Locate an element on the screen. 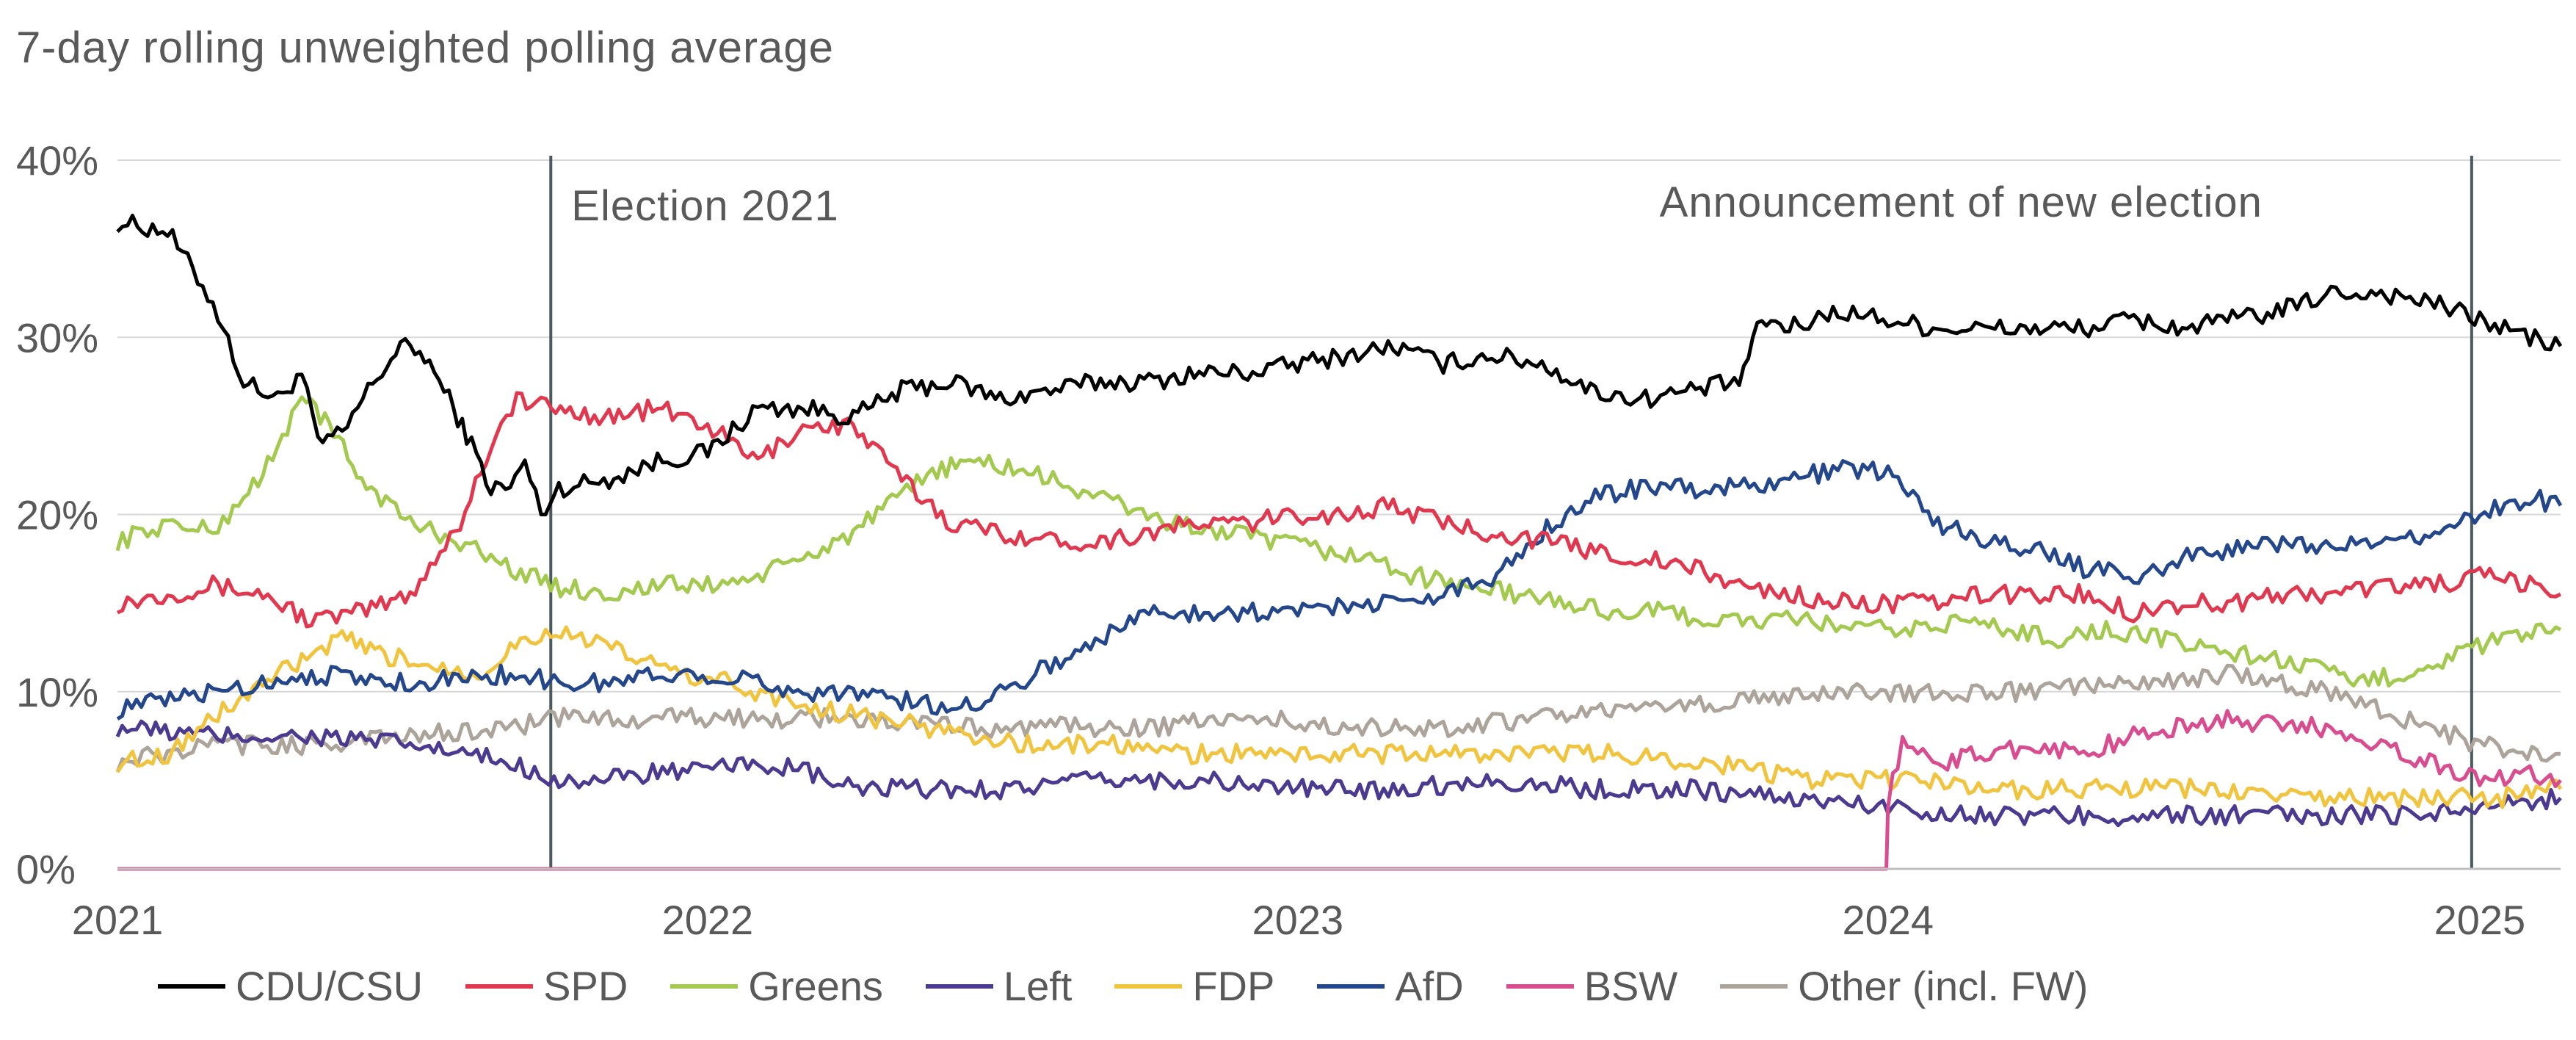  legend-label: BSW is located at coordinates (1631, 986).